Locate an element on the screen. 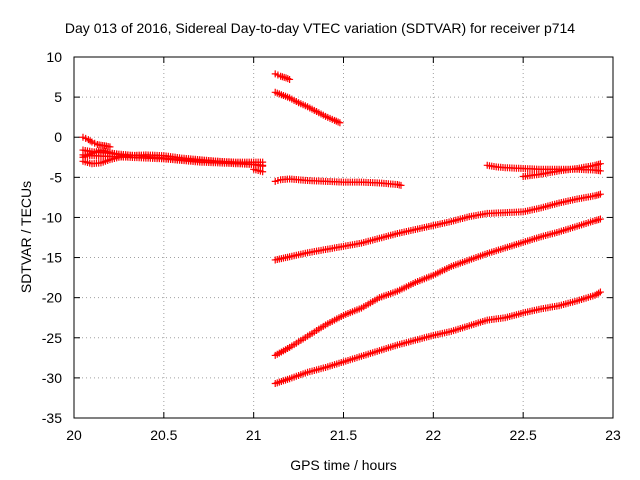 The image size is (640, 480). x-tick-label: 23 is located at coordinates (613, 435).